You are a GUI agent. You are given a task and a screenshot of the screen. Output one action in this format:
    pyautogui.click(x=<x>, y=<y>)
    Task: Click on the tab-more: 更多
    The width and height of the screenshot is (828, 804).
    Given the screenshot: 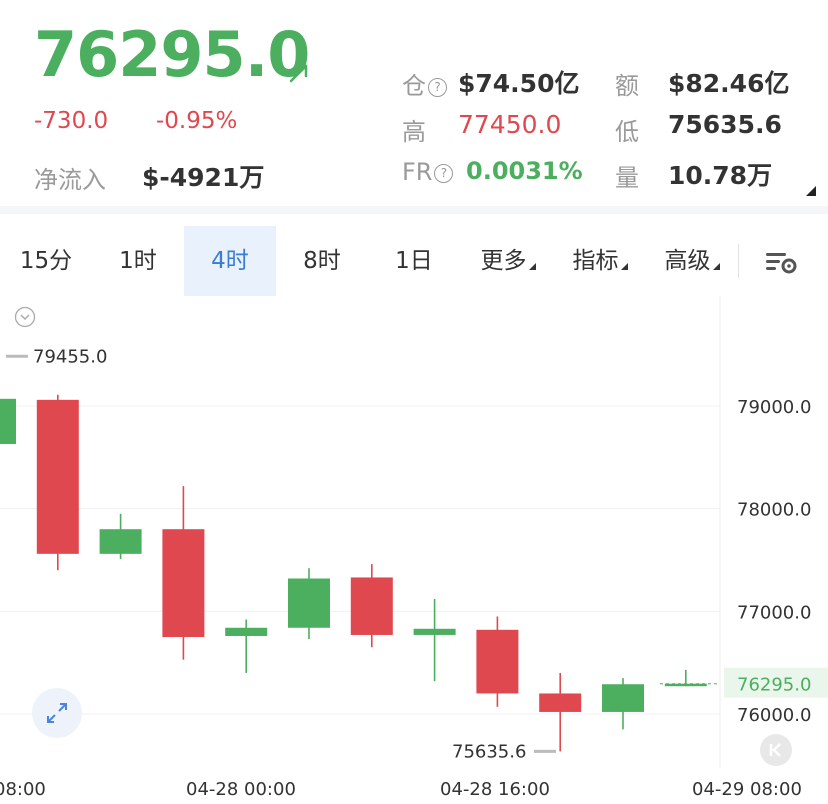 What is the action you would take?
    pyautogui.click(x=508, y=261)
    